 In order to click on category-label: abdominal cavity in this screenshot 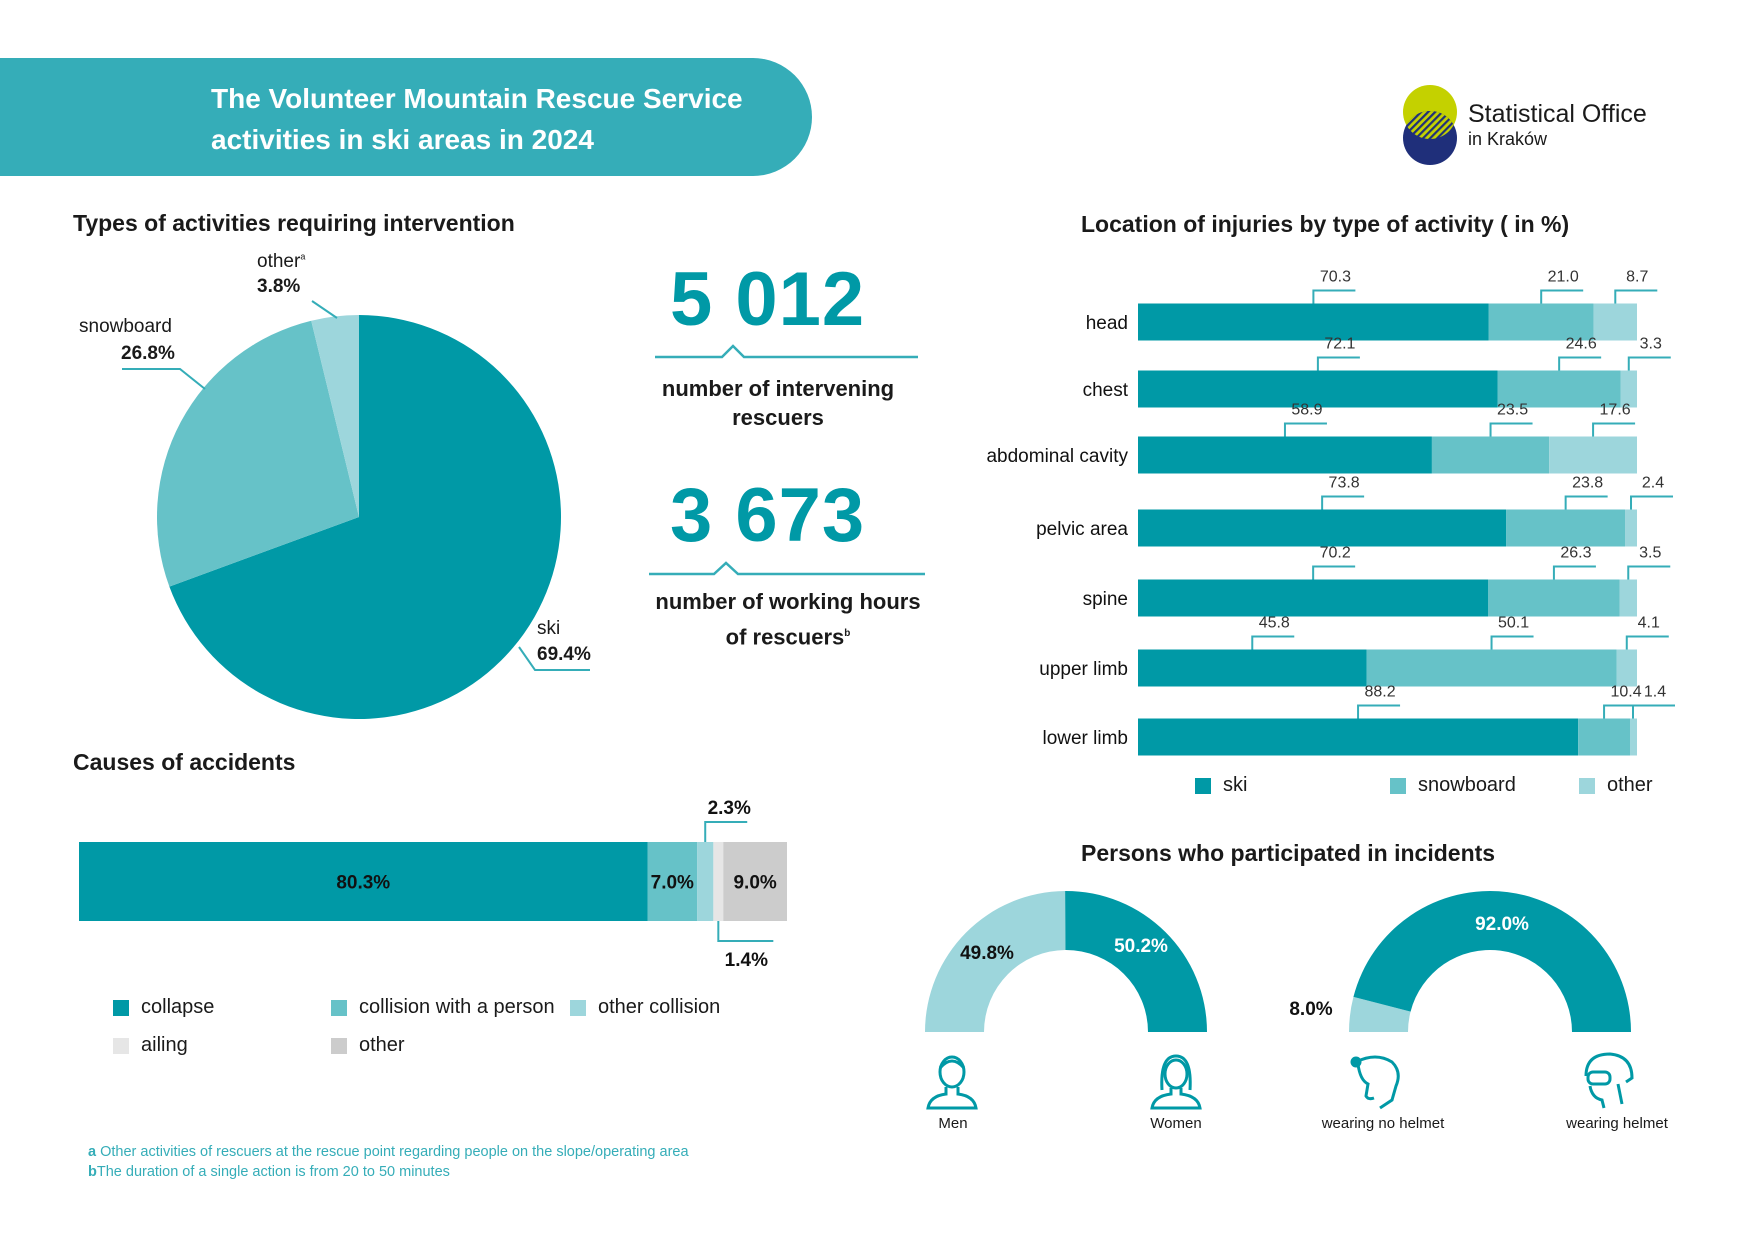, I will do `click(1057, 456)`.